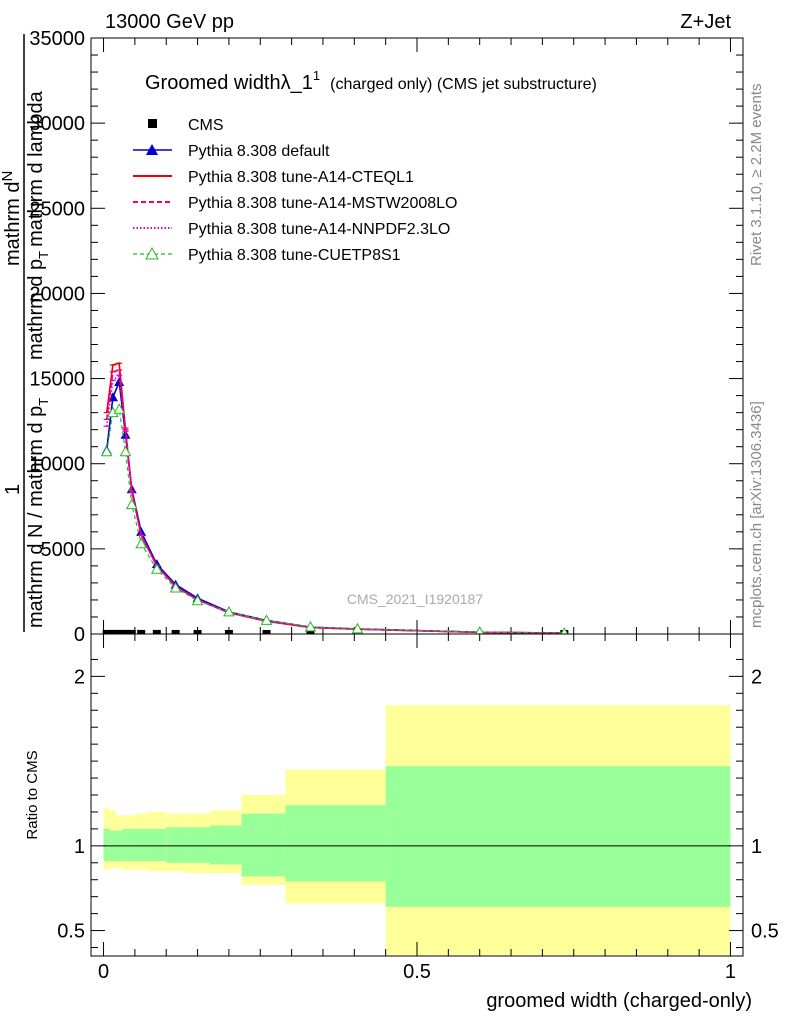 This screenshot has height=1024, width=786. What do you see at coordinates (79, 847) in the screenshot?
I see `ratio-y-tick-label: 1` at bounding box center [79, 847].